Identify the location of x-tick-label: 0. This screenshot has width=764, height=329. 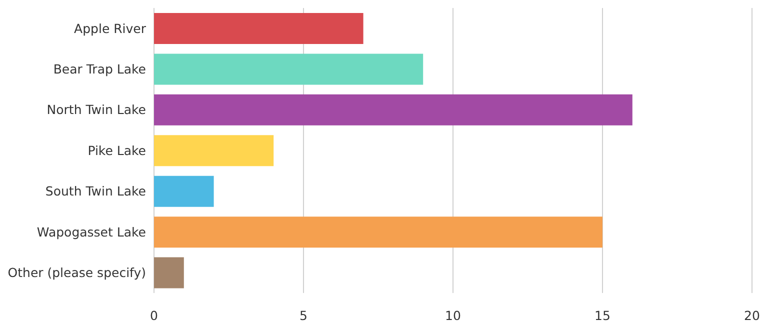
(154, 315).